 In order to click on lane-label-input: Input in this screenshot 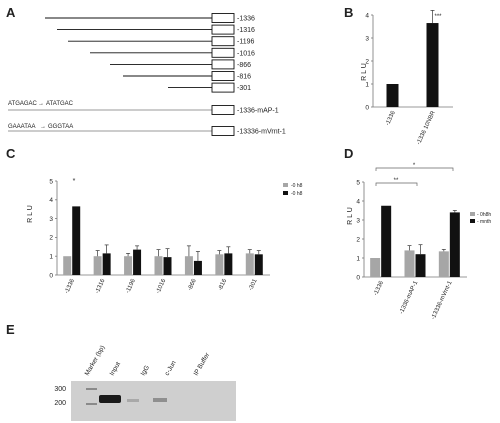, I will do `click(115, 369)`.